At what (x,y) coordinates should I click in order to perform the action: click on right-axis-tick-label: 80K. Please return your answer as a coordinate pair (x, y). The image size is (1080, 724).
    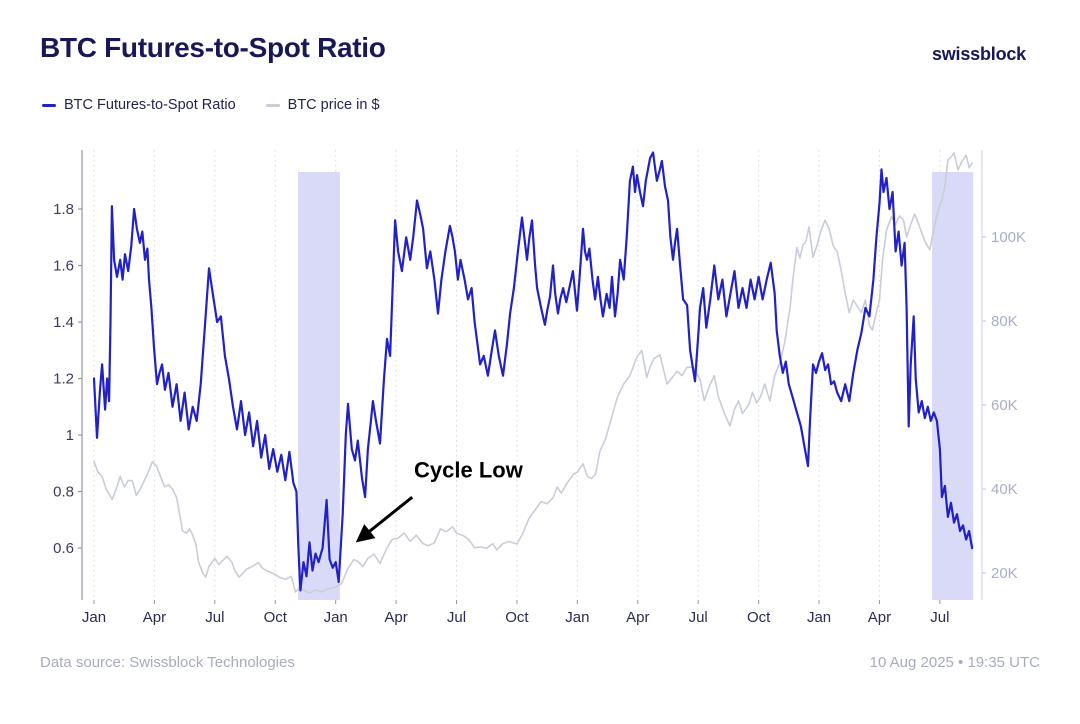
    Looking at the image, I should click on (1004, 321).